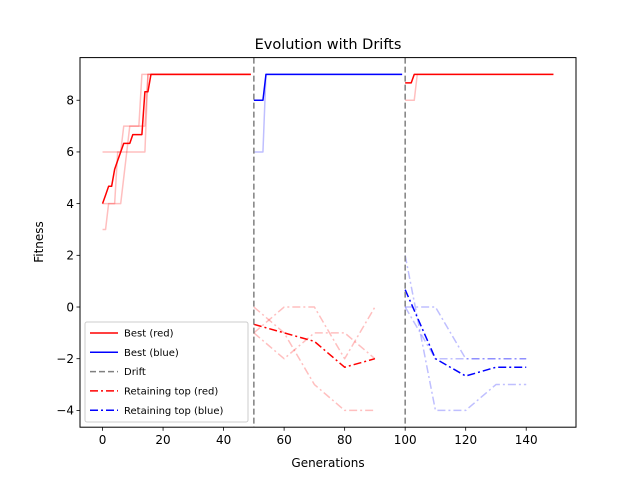 This screenshot has width=640, height=485. I want to click on legend-label: Retaining top (red), so click(171, 392).